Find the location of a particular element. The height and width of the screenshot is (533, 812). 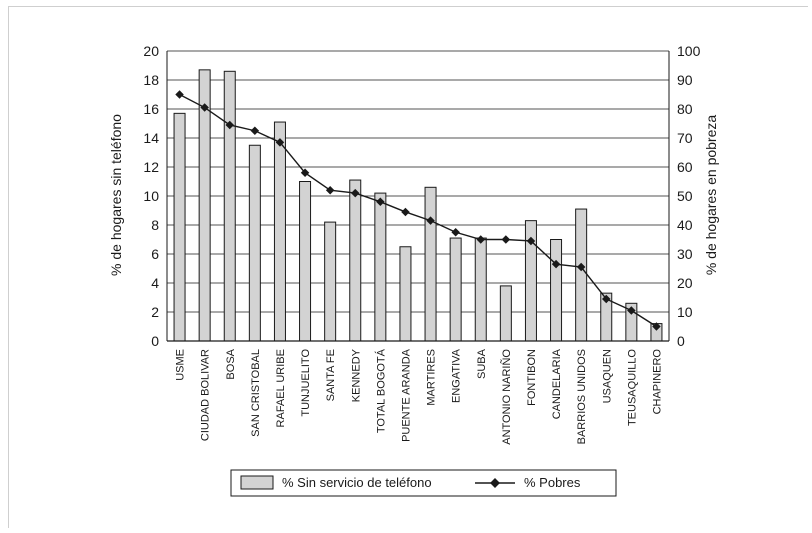

left-tick-label: 4 is located at coordinates (155, 283).